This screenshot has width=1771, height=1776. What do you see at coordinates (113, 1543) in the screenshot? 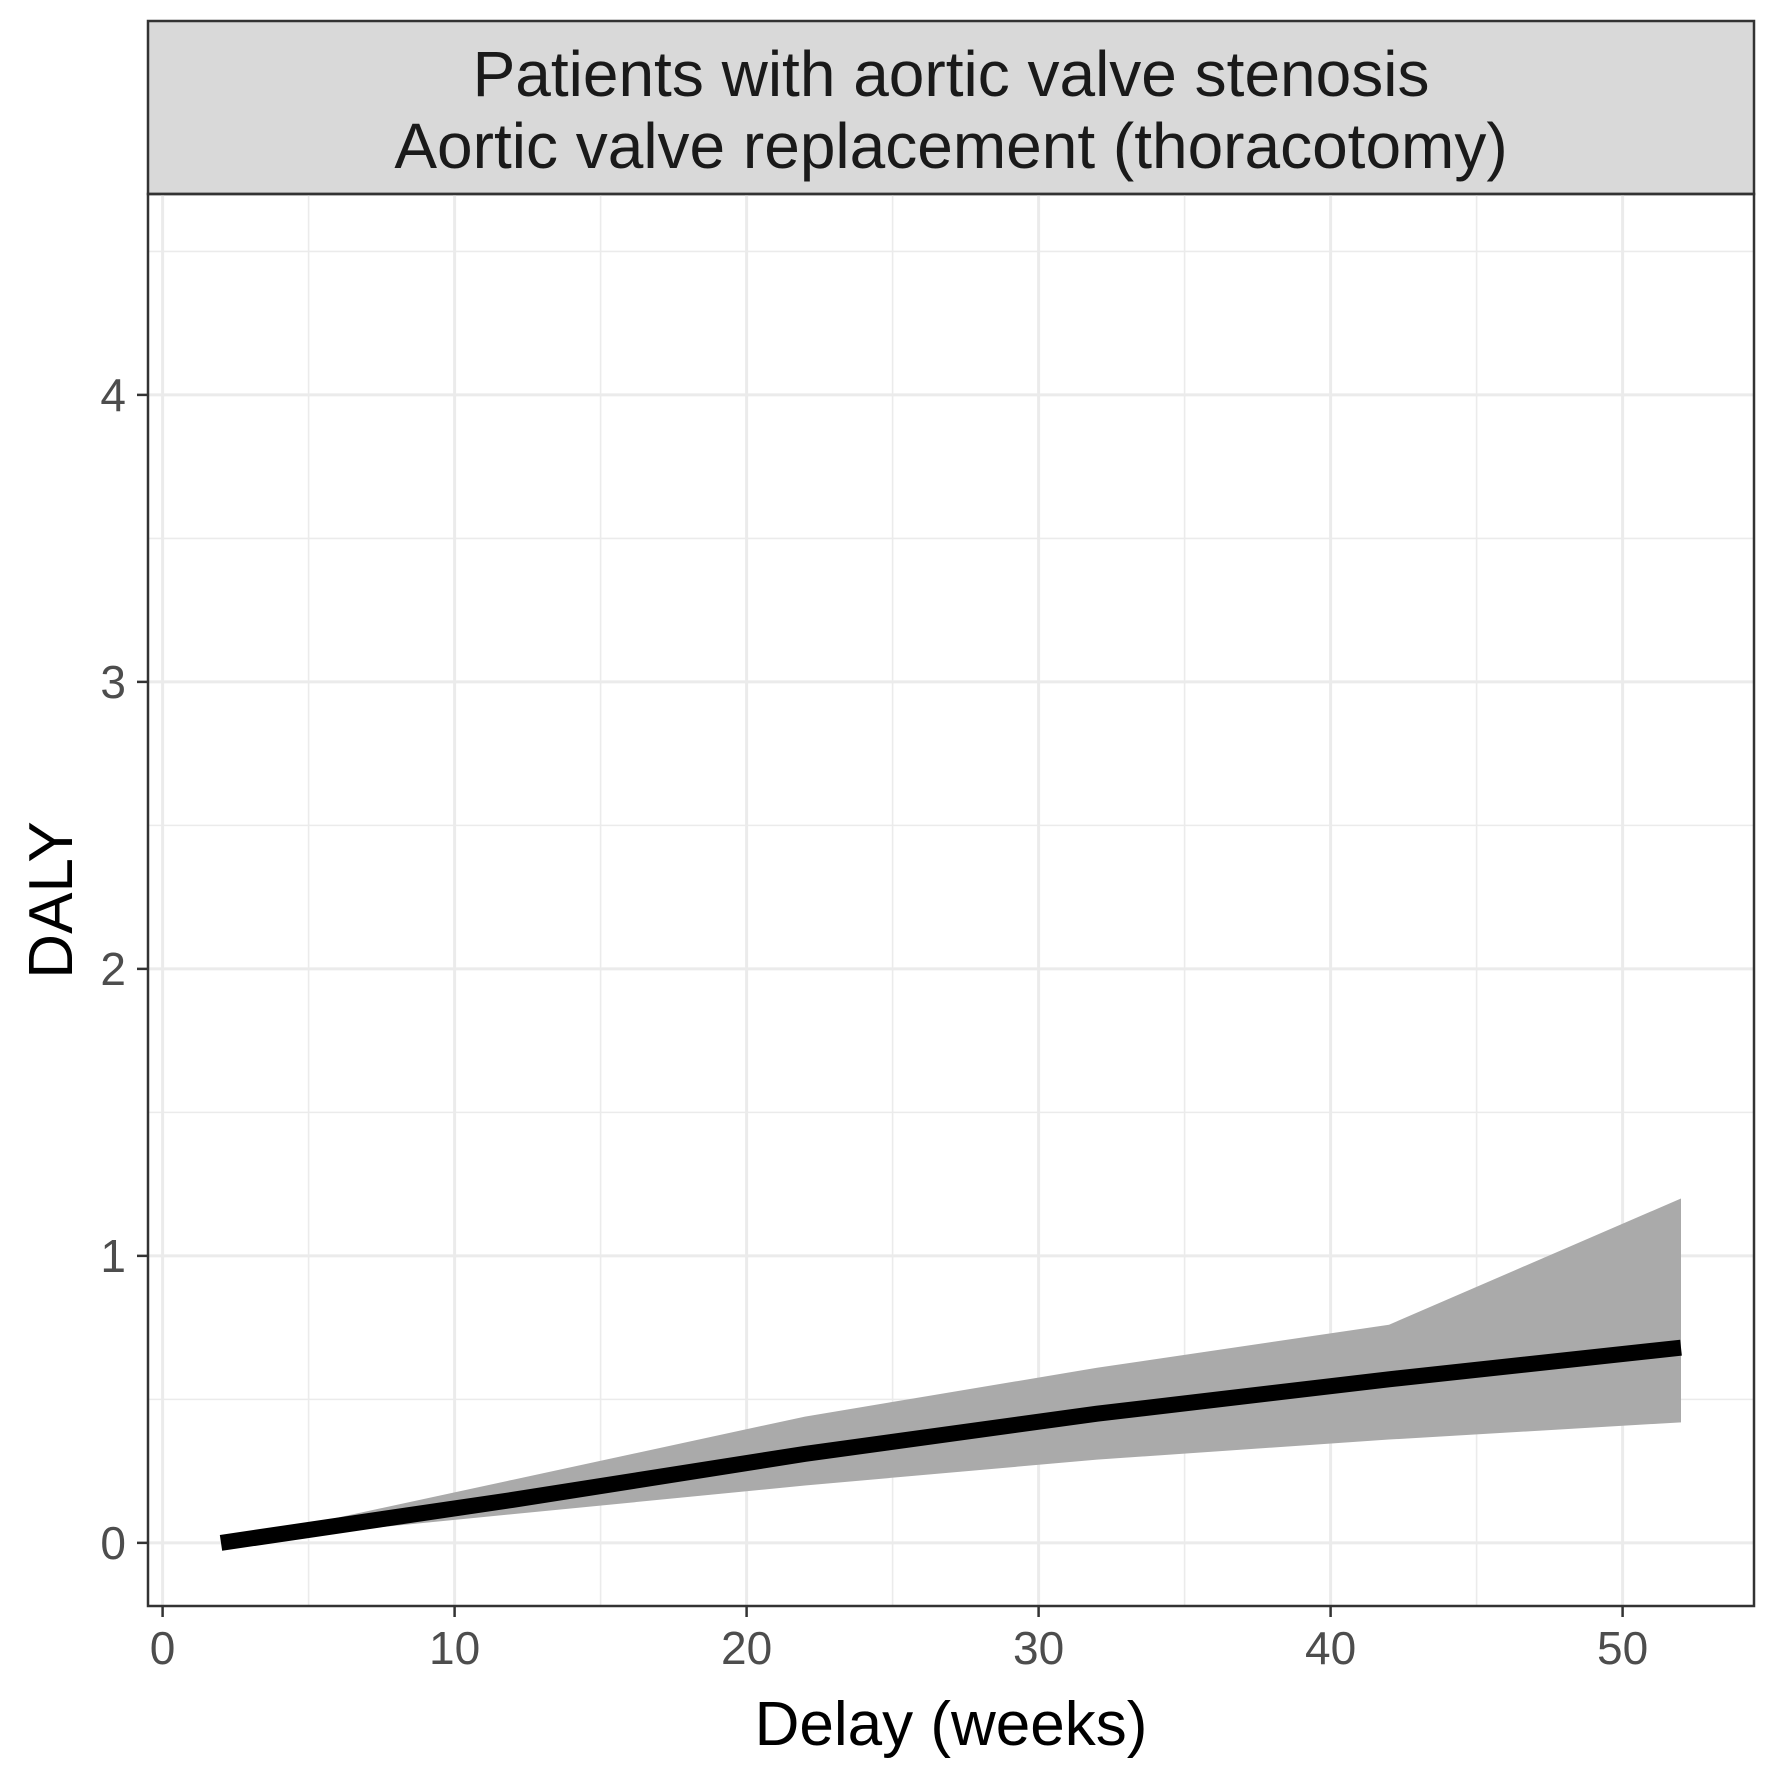
I see `y-tick-label: 0` at bounding box center [113, 1543].